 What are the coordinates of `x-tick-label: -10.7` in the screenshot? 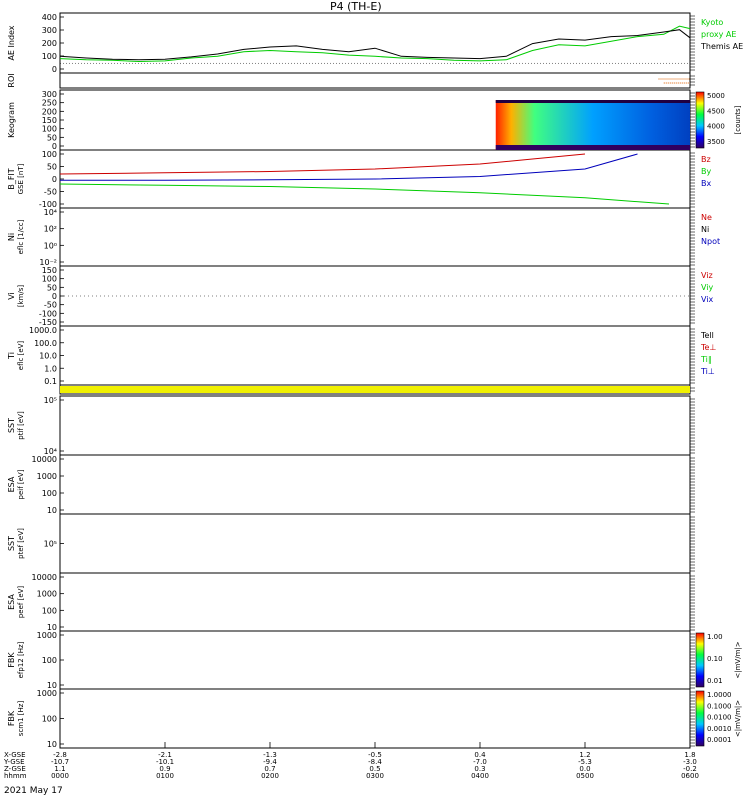 It's located at (60, 762).